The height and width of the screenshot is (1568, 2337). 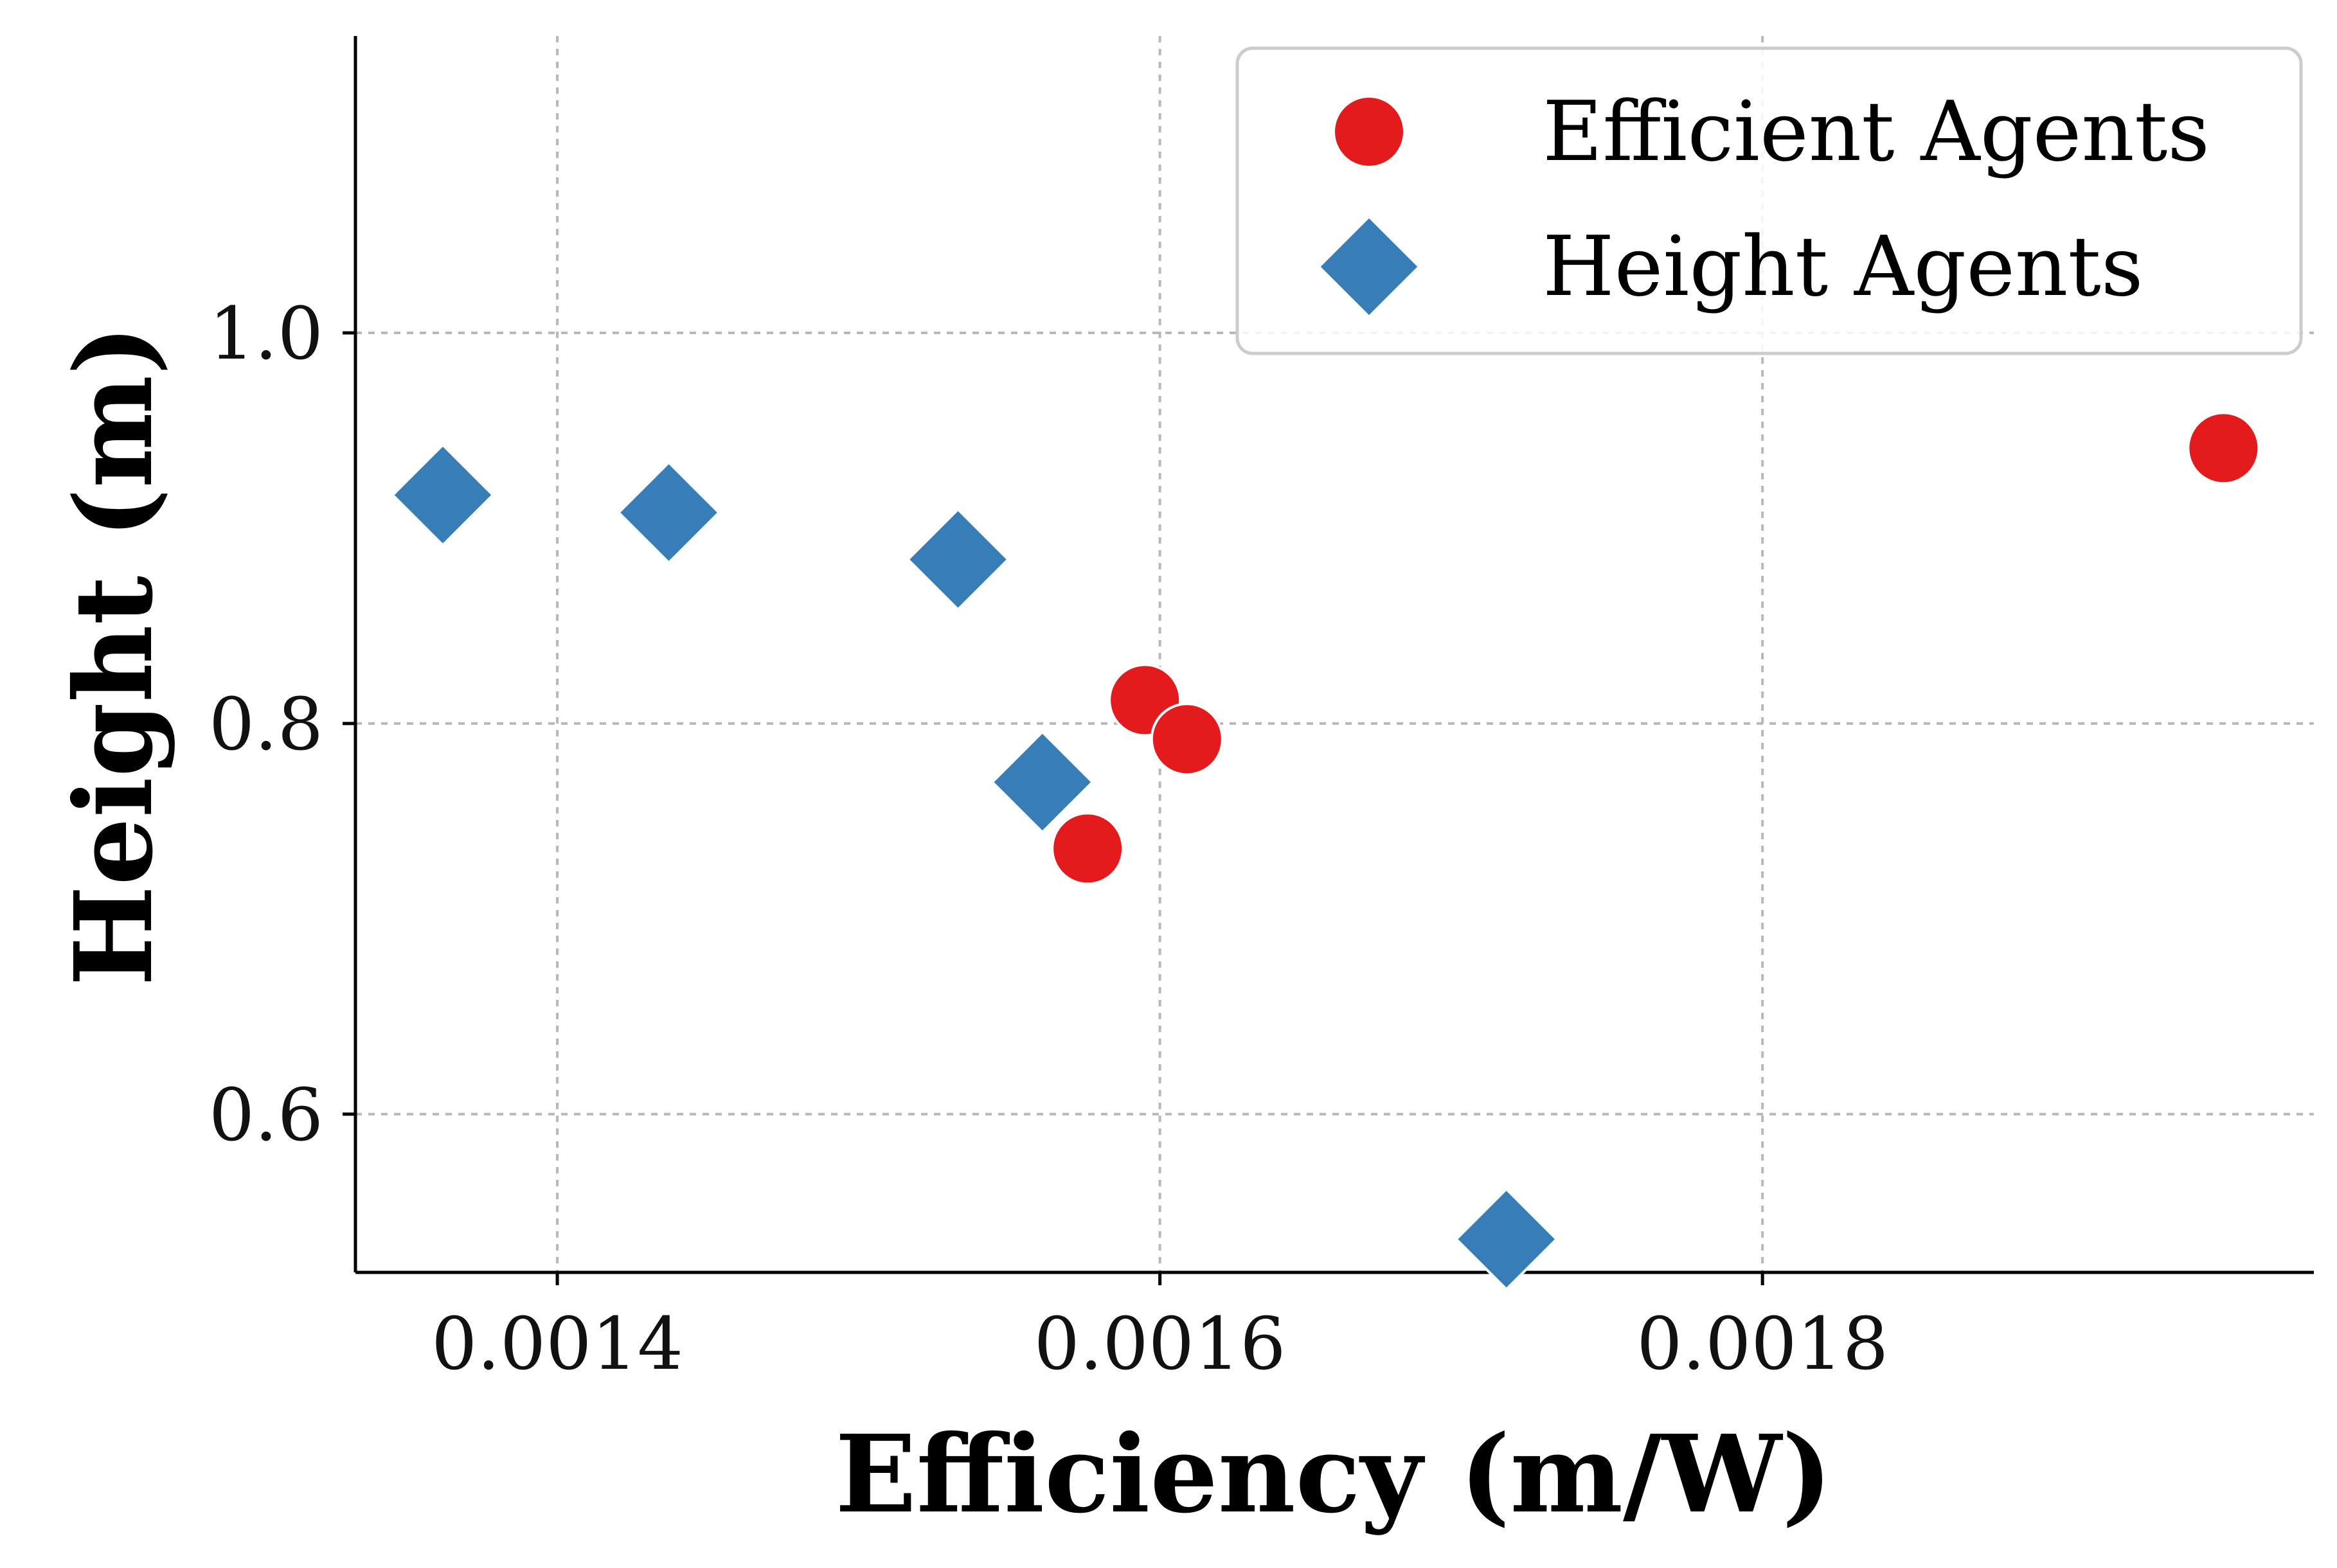 I want to click on legend-label: Efficient Agents, so click(x=1876, y=132).